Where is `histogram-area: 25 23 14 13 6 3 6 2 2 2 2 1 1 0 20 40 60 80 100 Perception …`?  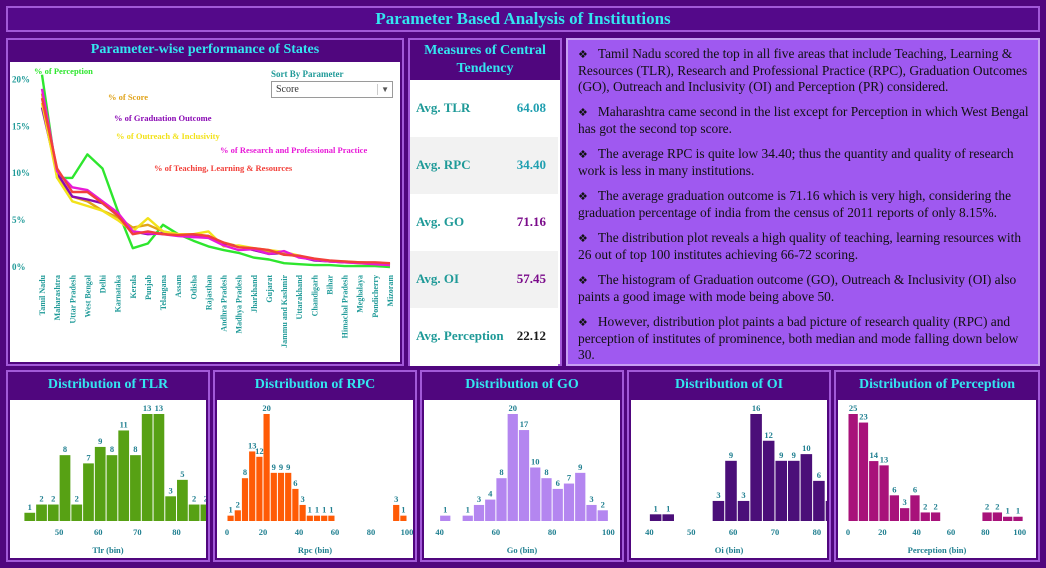 histogram-area: 25 23 14 13 6 3 6 2 2 2 2 1 1 0 20 40 60 80 100 Perception … is located at coordinates (937, 479).